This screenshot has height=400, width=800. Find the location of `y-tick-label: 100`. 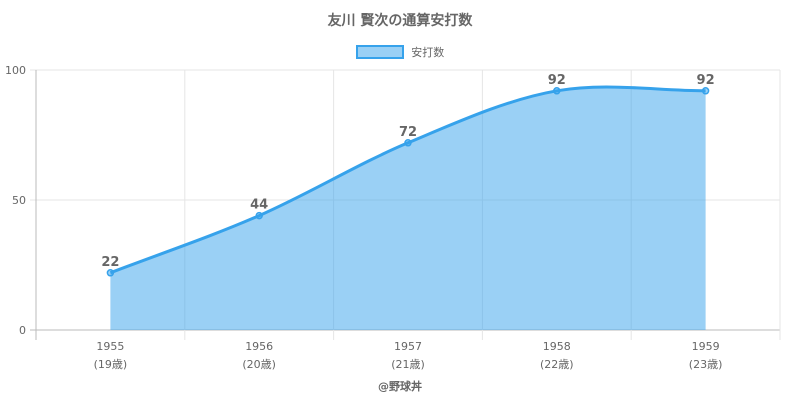

y-tick-label: 100 is located at coordinates (15, 70).